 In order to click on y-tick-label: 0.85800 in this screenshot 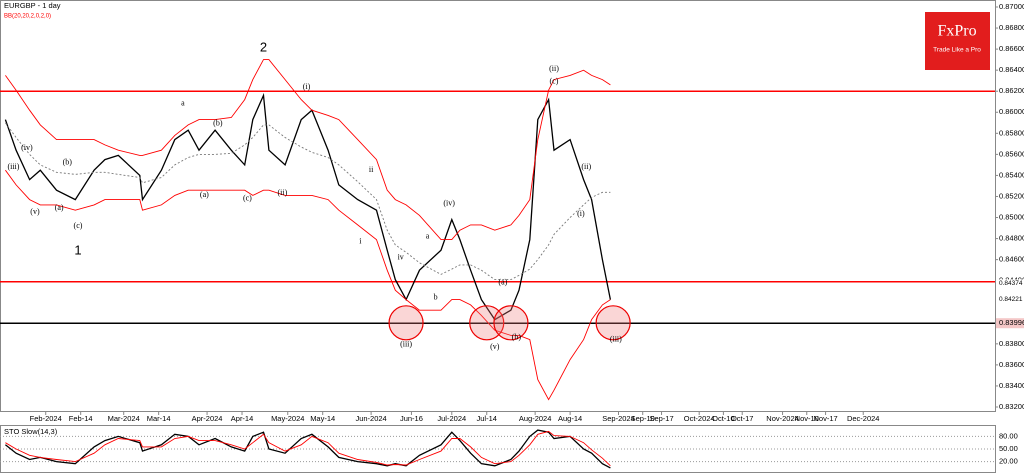, I will do `click(1011, 132)`.